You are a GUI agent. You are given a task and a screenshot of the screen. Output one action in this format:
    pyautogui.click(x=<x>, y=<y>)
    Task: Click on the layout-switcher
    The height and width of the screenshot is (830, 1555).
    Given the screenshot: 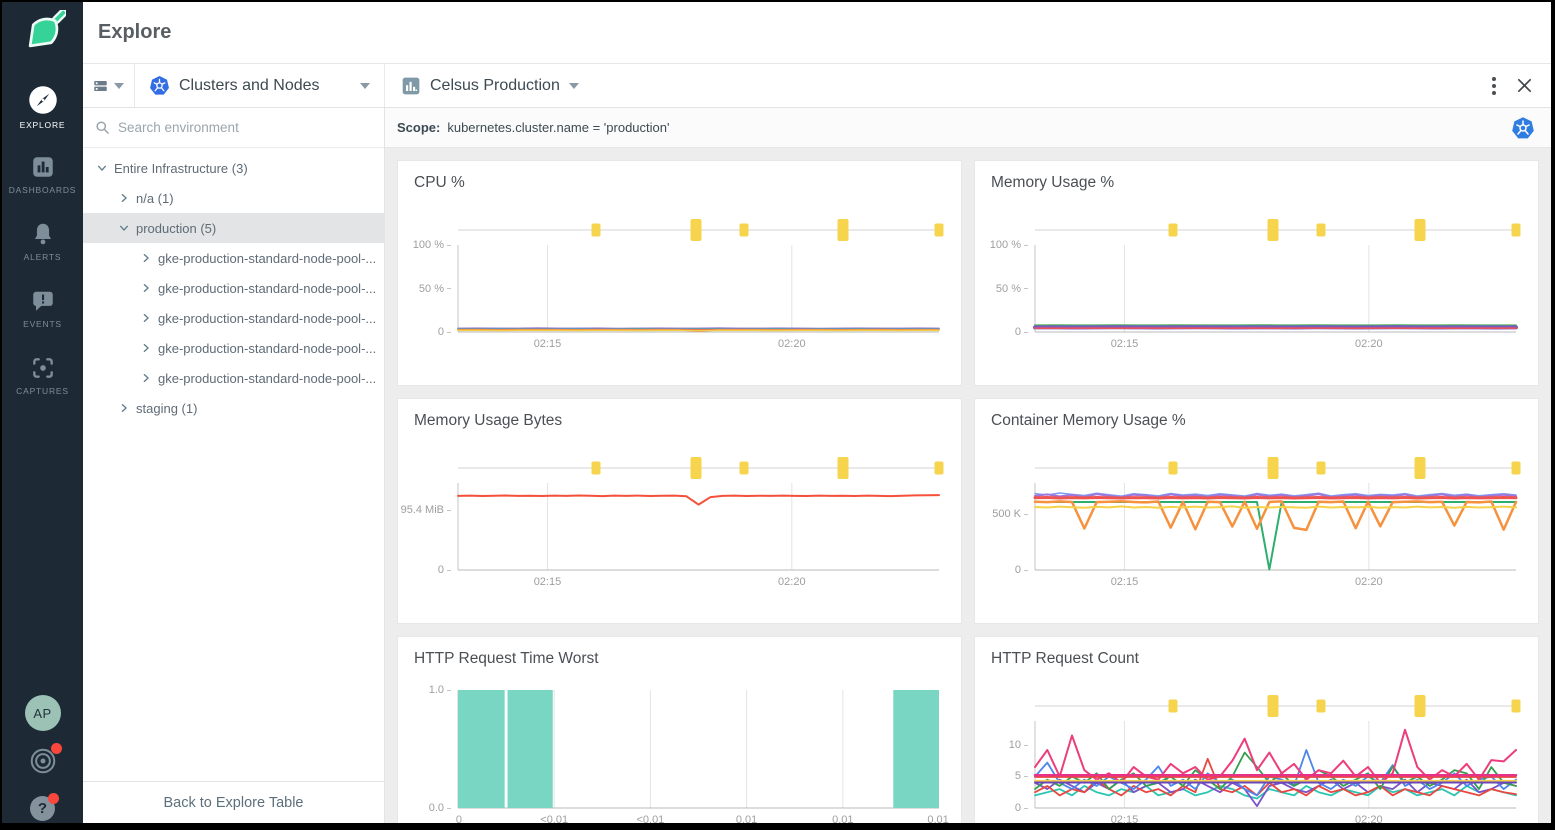 What is the action you would take?
    pyautogui.click(x=109, y=85)
    